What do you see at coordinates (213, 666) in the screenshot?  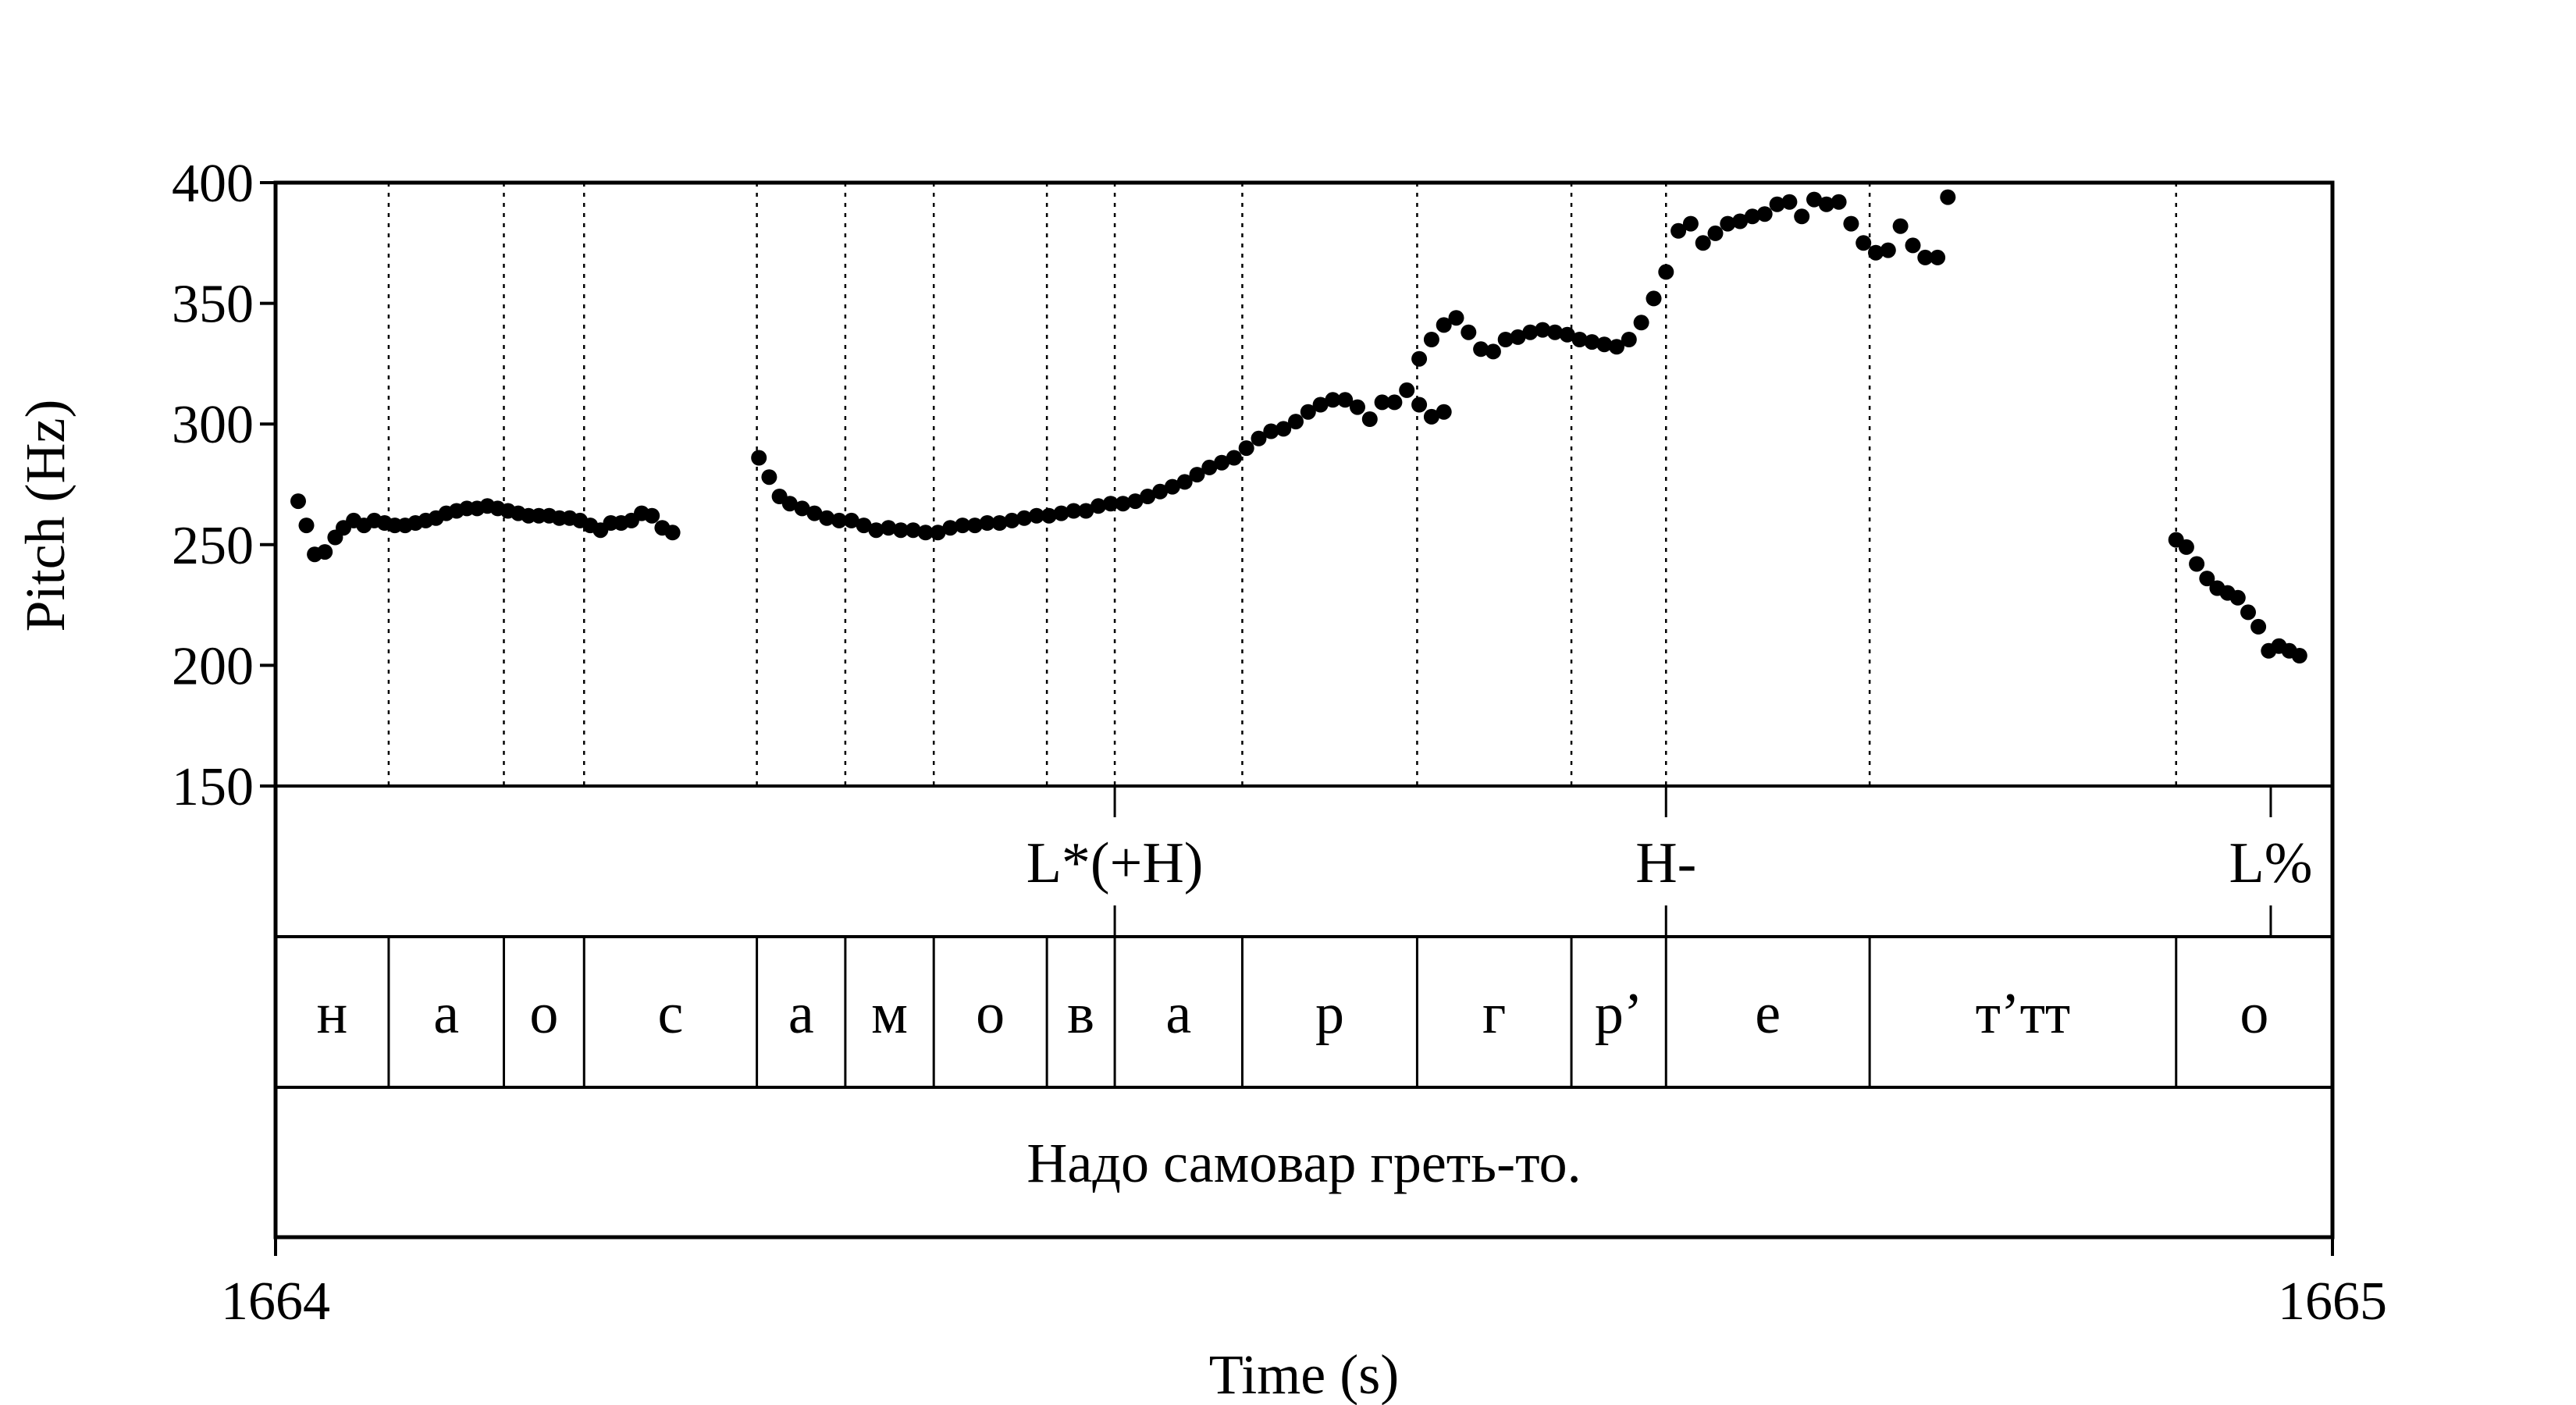 I see `y-tick-label: 200` at bounding box center [213, 666].